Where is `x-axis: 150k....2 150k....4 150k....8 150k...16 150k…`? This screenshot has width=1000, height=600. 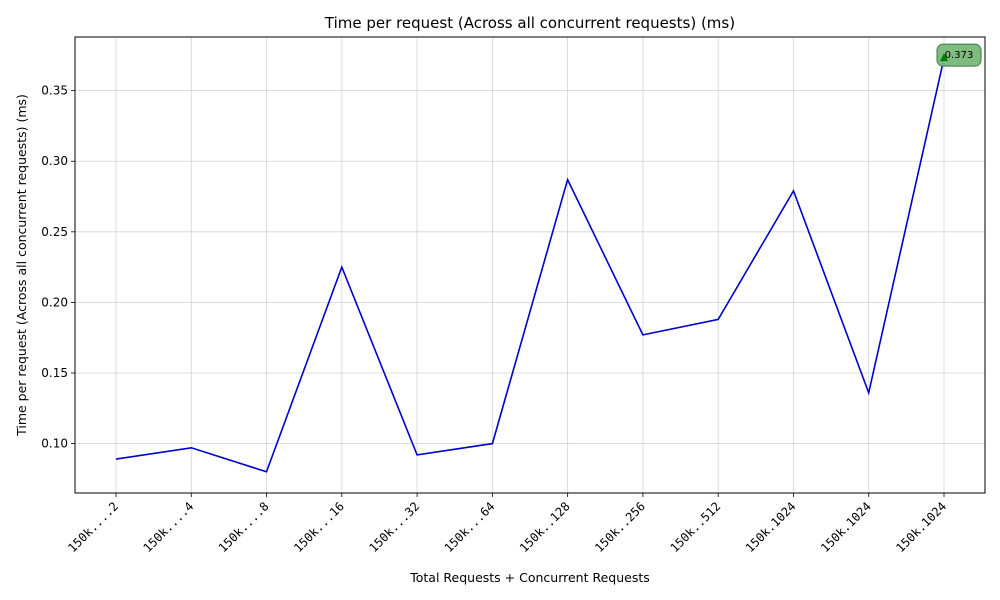 x-axis: 150k....2 150k....4 150k....8 150k...16 150k… is located at coordinates (507, 524).